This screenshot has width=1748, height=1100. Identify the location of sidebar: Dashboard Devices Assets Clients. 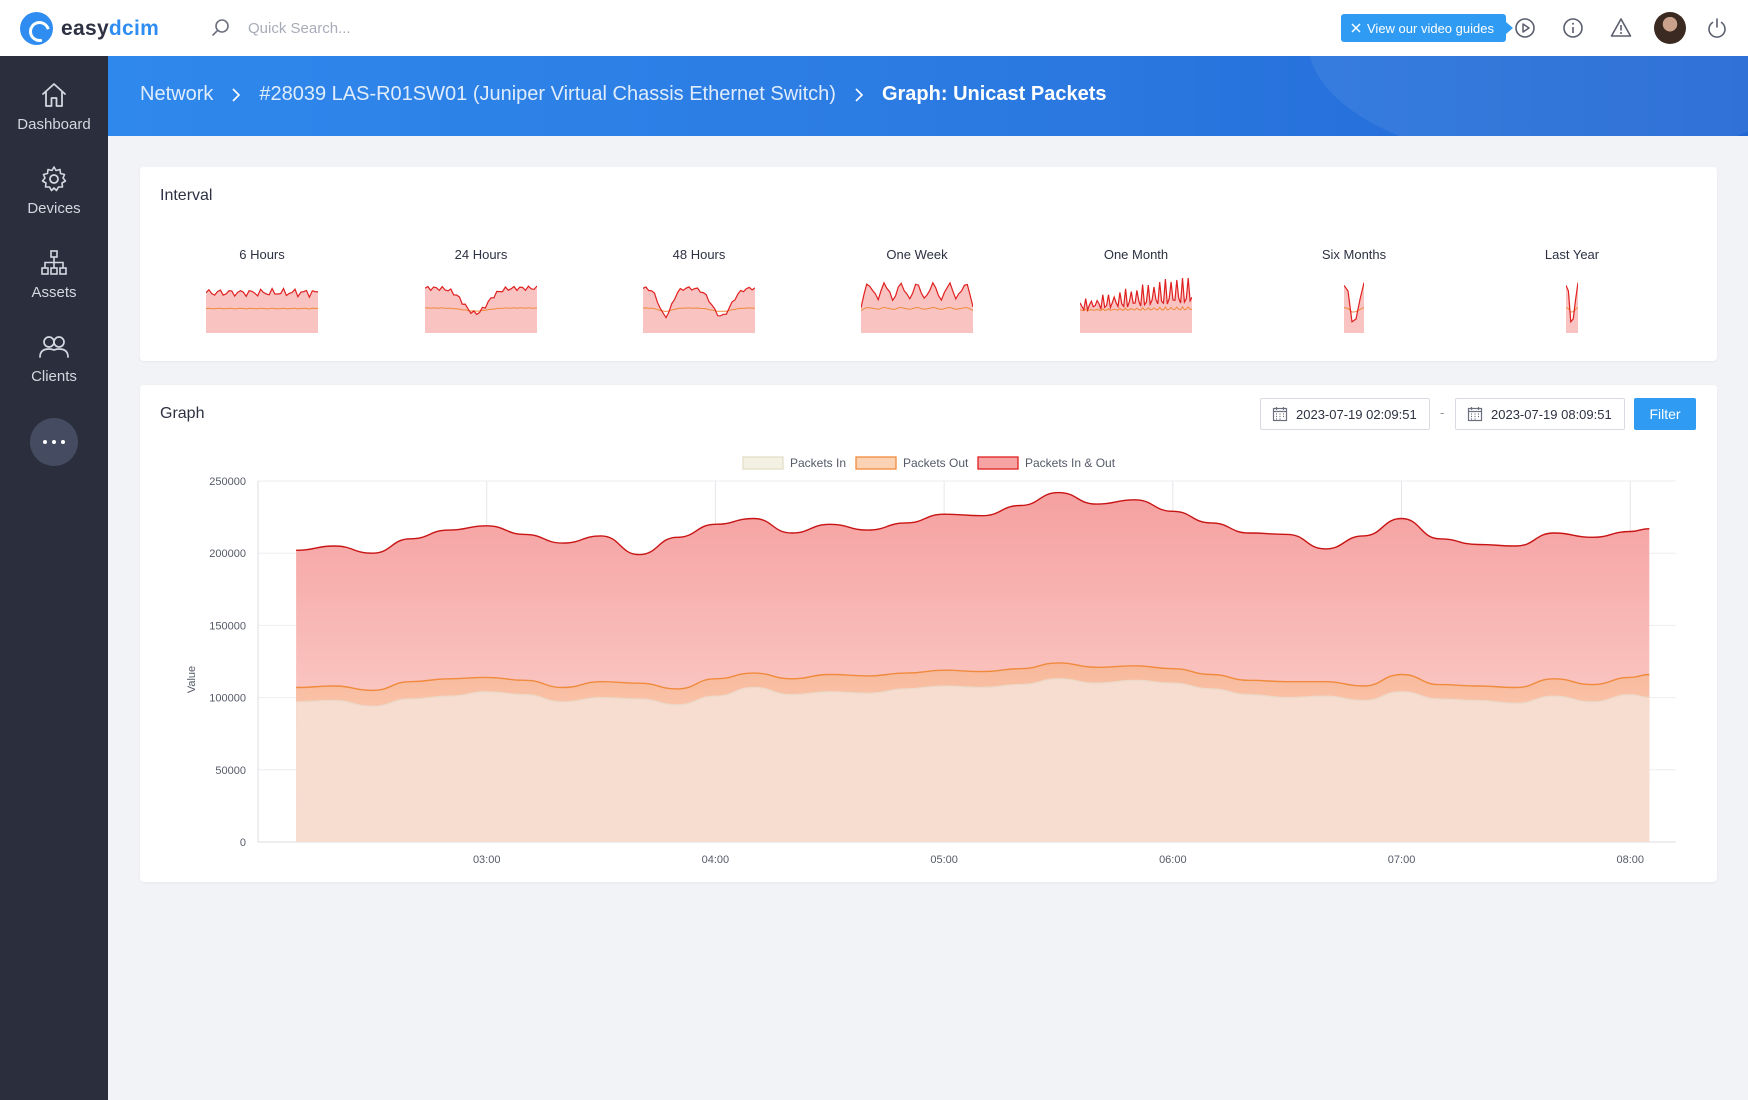
(54, 578).